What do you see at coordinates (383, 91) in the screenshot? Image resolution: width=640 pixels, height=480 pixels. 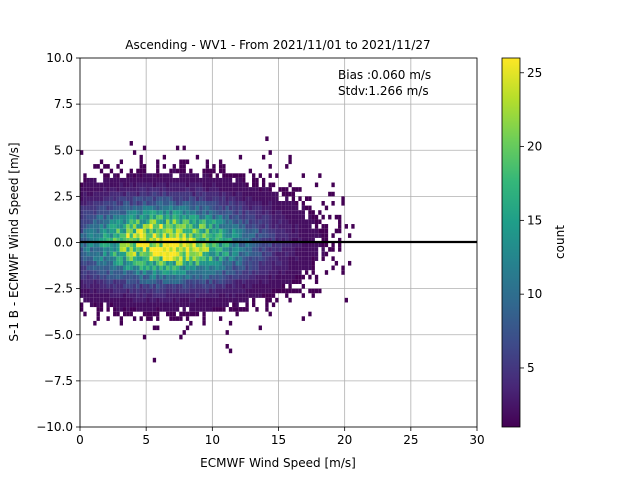 I see `stdv-annotation: Stdv:1.266 m/s` at bounding box center [383, 91].